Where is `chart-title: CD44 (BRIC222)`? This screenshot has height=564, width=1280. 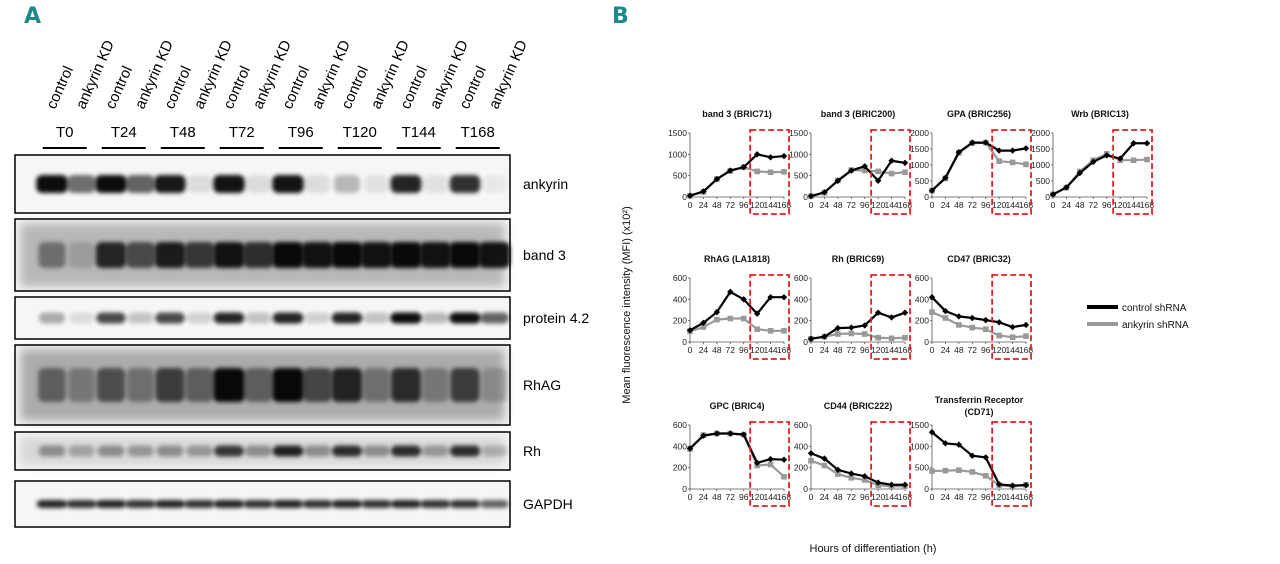 chart-title: CD44 (BRIC222) is located at coordinates (858, 406).